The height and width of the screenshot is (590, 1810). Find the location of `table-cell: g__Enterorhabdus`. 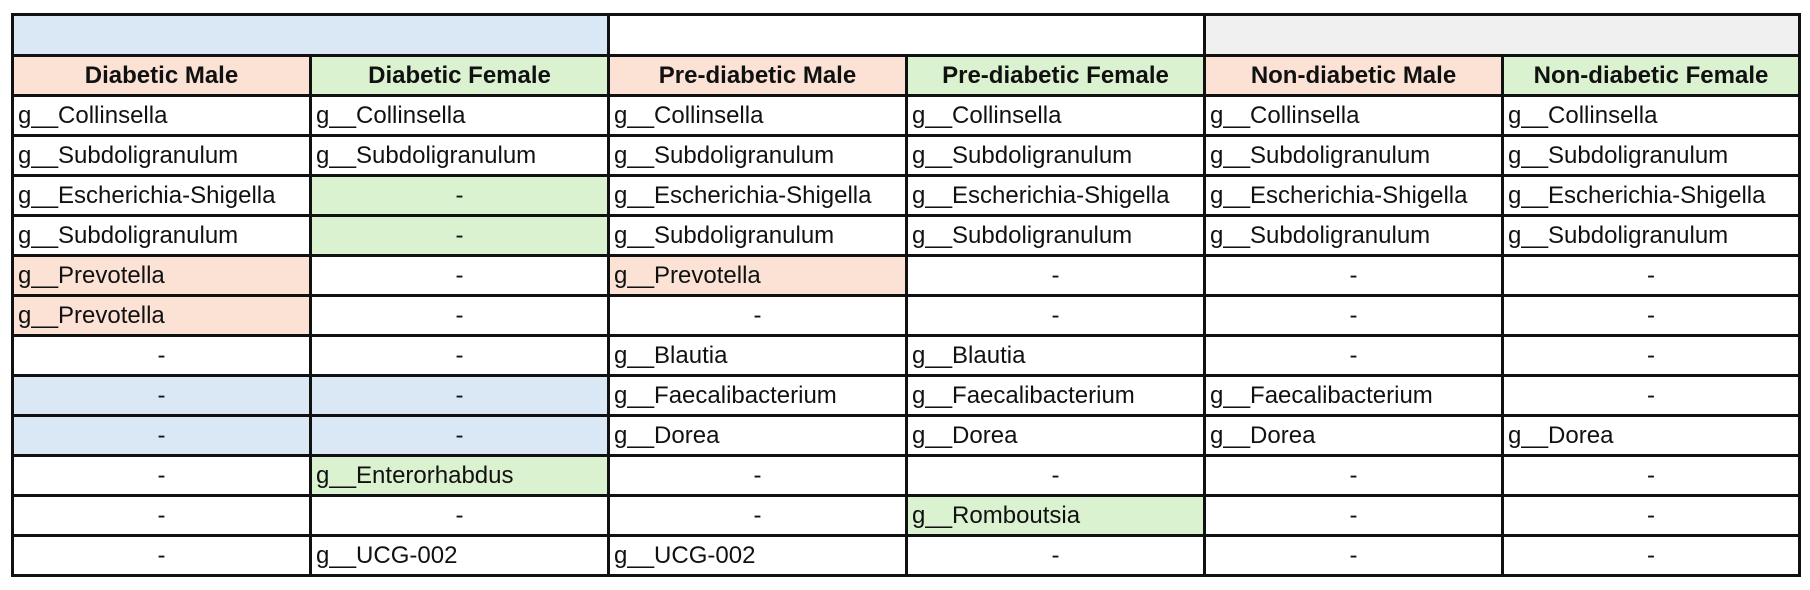

table-cell: g__Enterorhabdus is located at coordinates (459, 475).